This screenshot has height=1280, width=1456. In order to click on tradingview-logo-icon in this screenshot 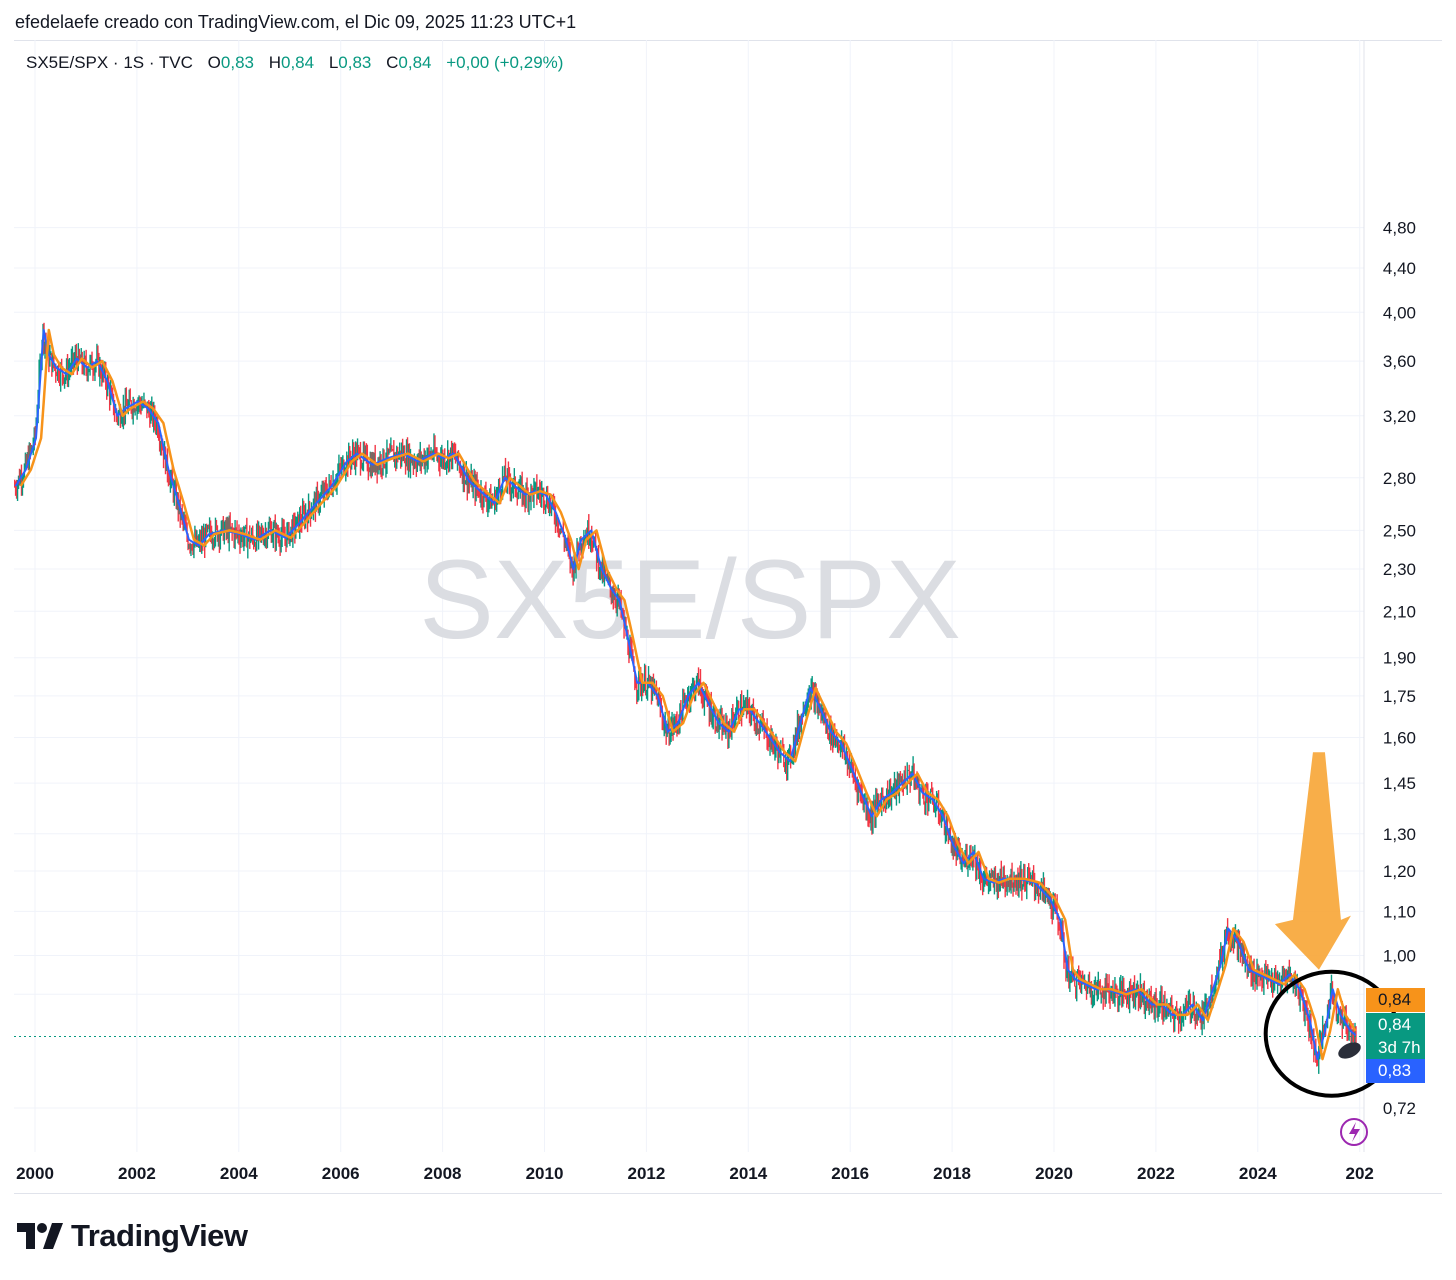, I will do `click(40, 1236)`.